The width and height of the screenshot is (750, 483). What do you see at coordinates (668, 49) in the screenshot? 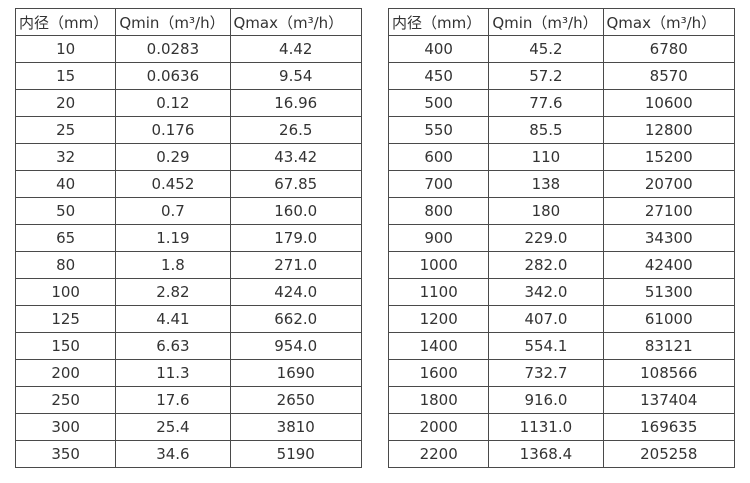
I see `table-cell: 6780` at bounding box center [668, 49].